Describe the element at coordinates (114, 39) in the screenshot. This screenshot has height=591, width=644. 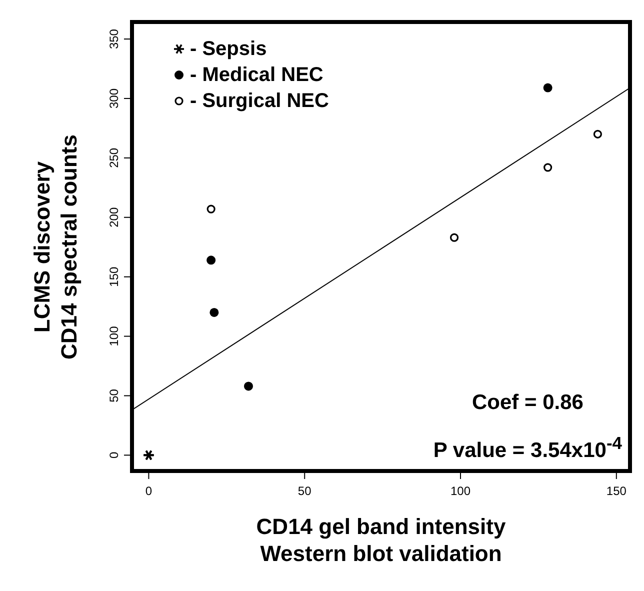
I see `y-tick-label: 350` at that location.